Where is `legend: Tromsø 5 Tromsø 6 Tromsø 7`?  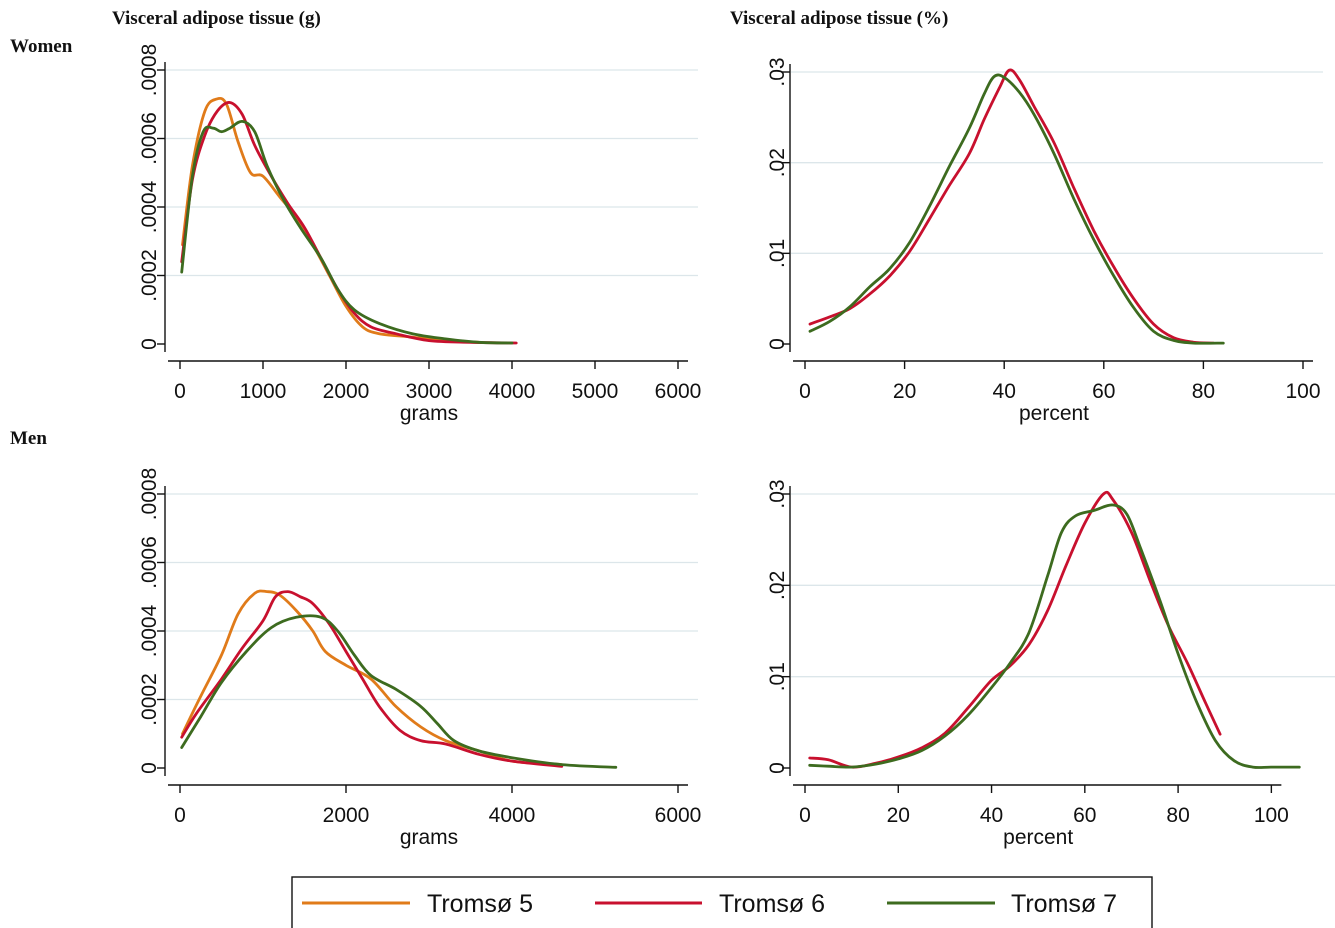 legend: Tromsø 5 Tromsø 6 Tromsø 7 is located at coordinates (722, 902).